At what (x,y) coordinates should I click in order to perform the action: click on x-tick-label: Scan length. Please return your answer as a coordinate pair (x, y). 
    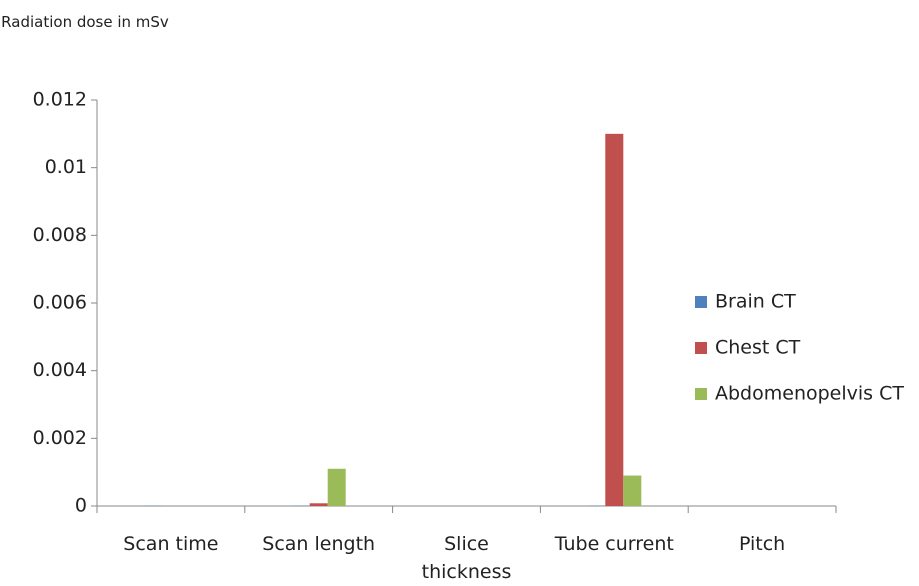
    Looking at the image, I should click on (319, 544).